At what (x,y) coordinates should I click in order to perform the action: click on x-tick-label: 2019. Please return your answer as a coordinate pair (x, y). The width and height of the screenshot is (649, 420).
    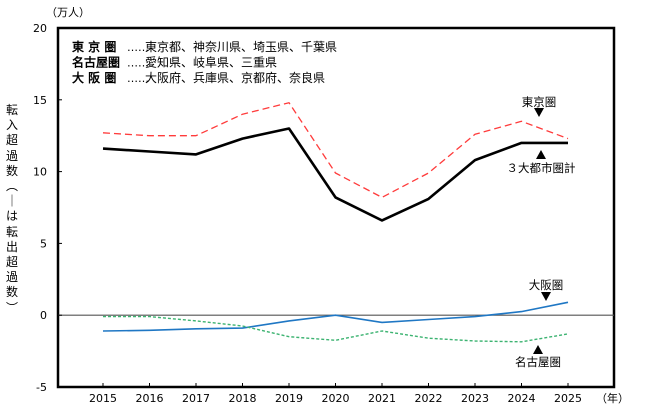
    Looking at the image, I should click on (289, 398).